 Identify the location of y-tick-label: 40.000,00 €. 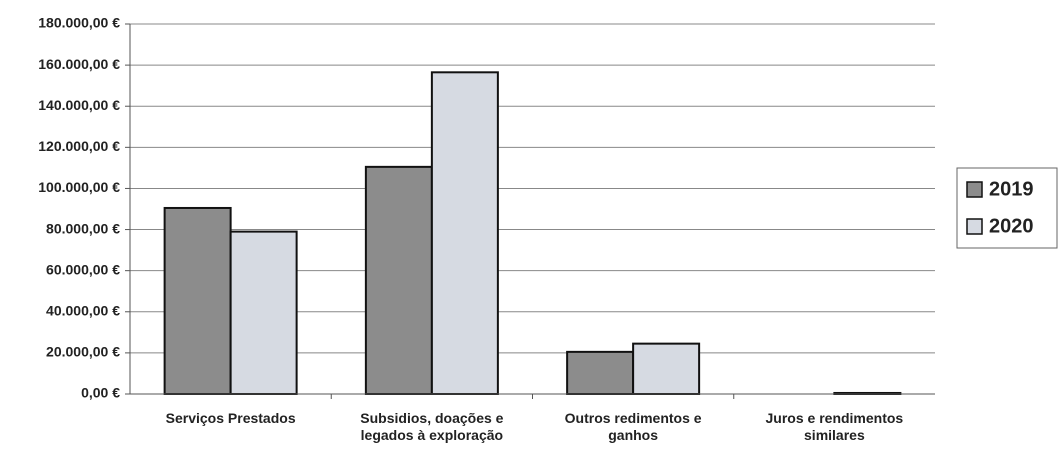
(83, 310).